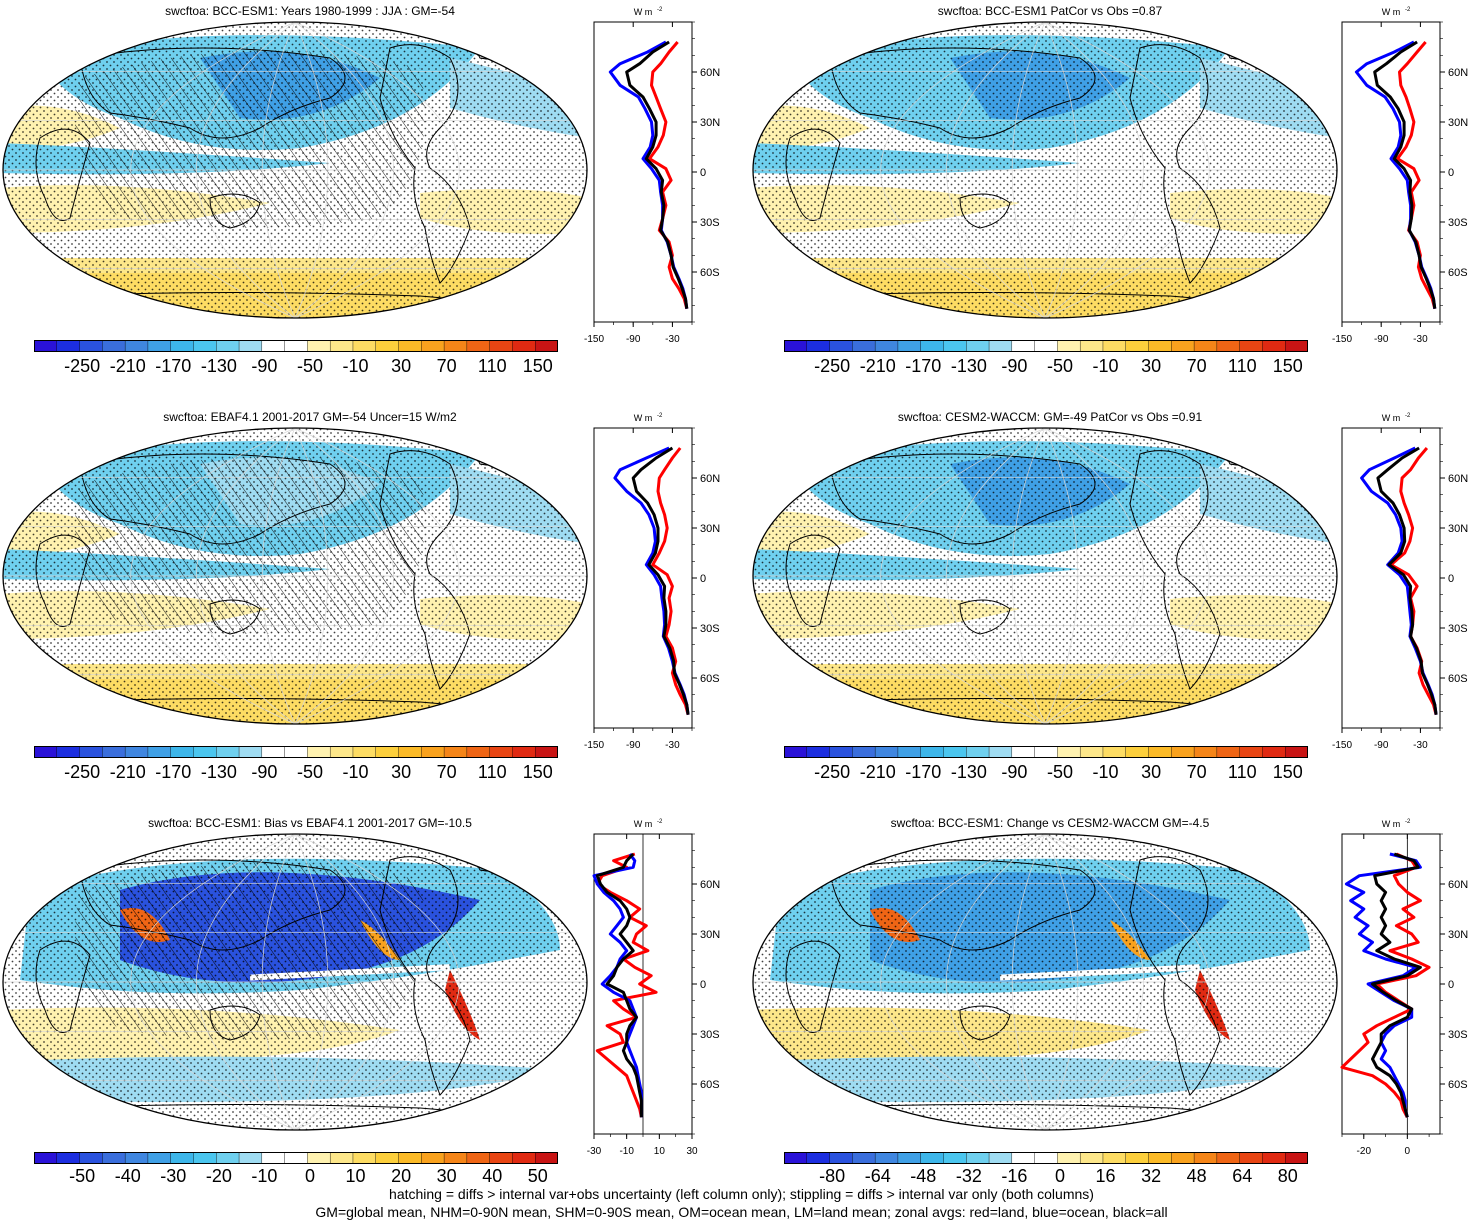 The width and height of the screenshot is (1483, 1221). What do you see at coordinates (1196, 366) in the screenshot?
I see `colorbar-tick-label: 70` at bounding box center [1196, 366].